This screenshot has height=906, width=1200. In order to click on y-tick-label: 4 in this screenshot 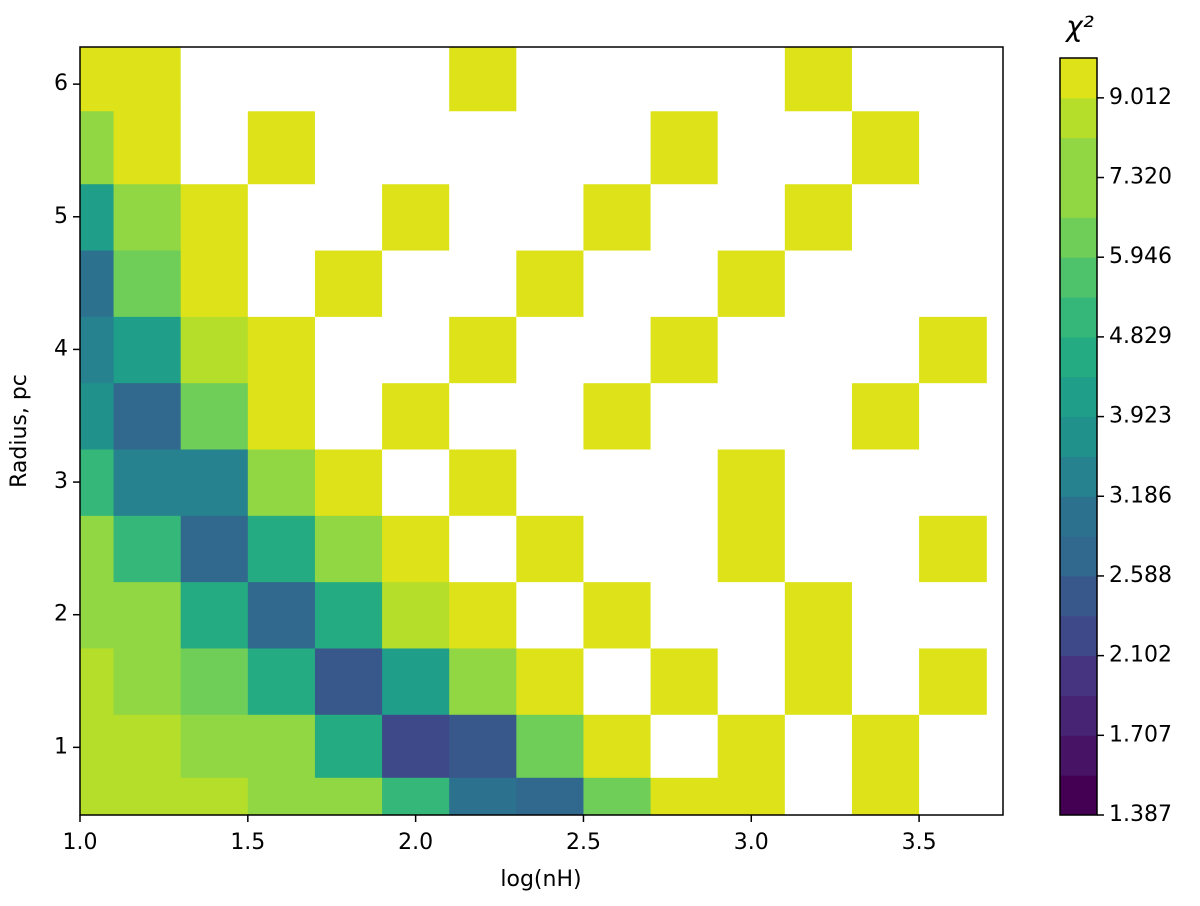, I will do `click(61, 348)`.